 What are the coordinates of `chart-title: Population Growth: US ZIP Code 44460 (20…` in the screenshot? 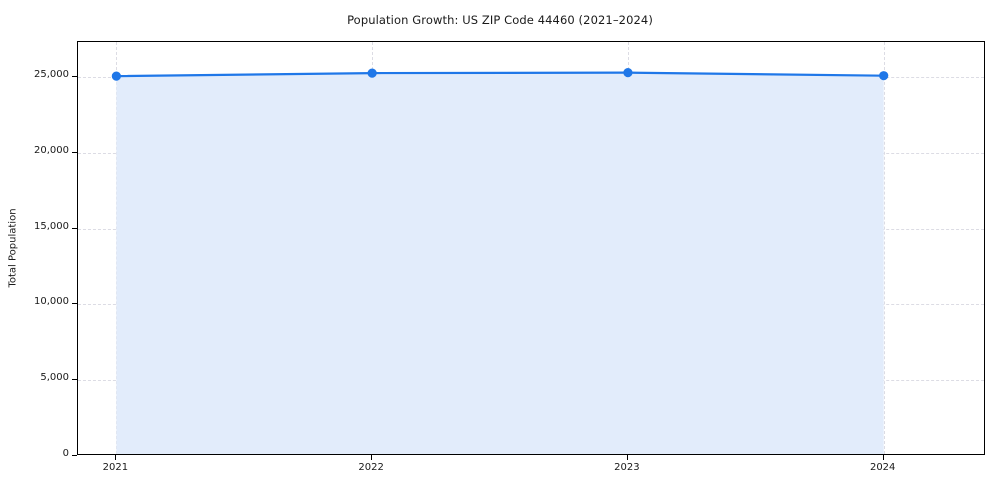 It's located at (500, 20).